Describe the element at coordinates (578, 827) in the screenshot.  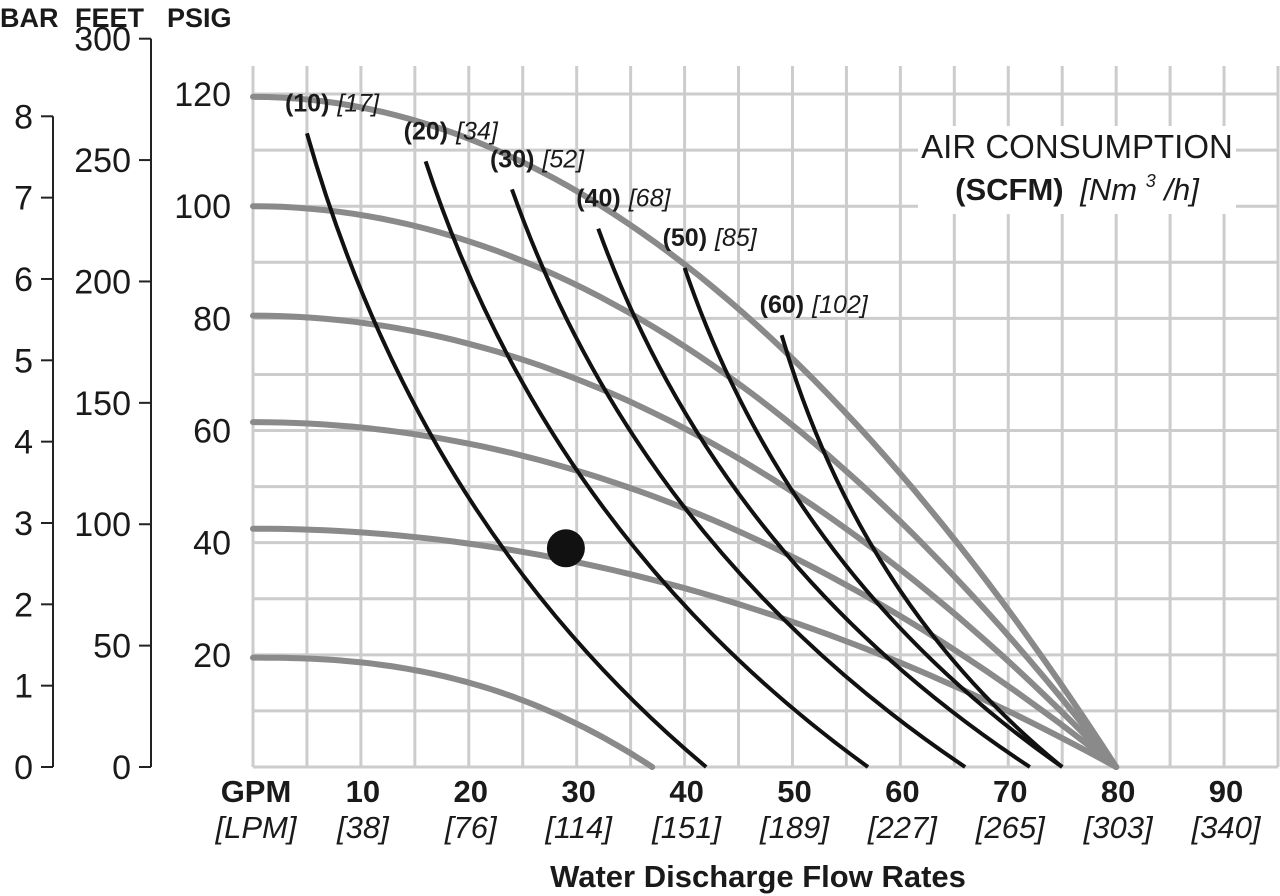
I see `x-tick-lpm: [114]` at that location.